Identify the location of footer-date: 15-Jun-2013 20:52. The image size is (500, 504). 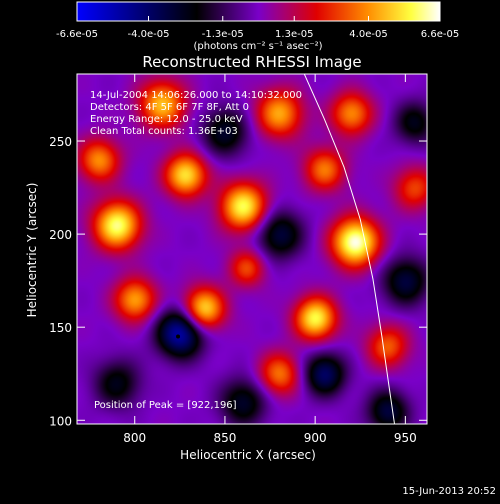
(449, 491).